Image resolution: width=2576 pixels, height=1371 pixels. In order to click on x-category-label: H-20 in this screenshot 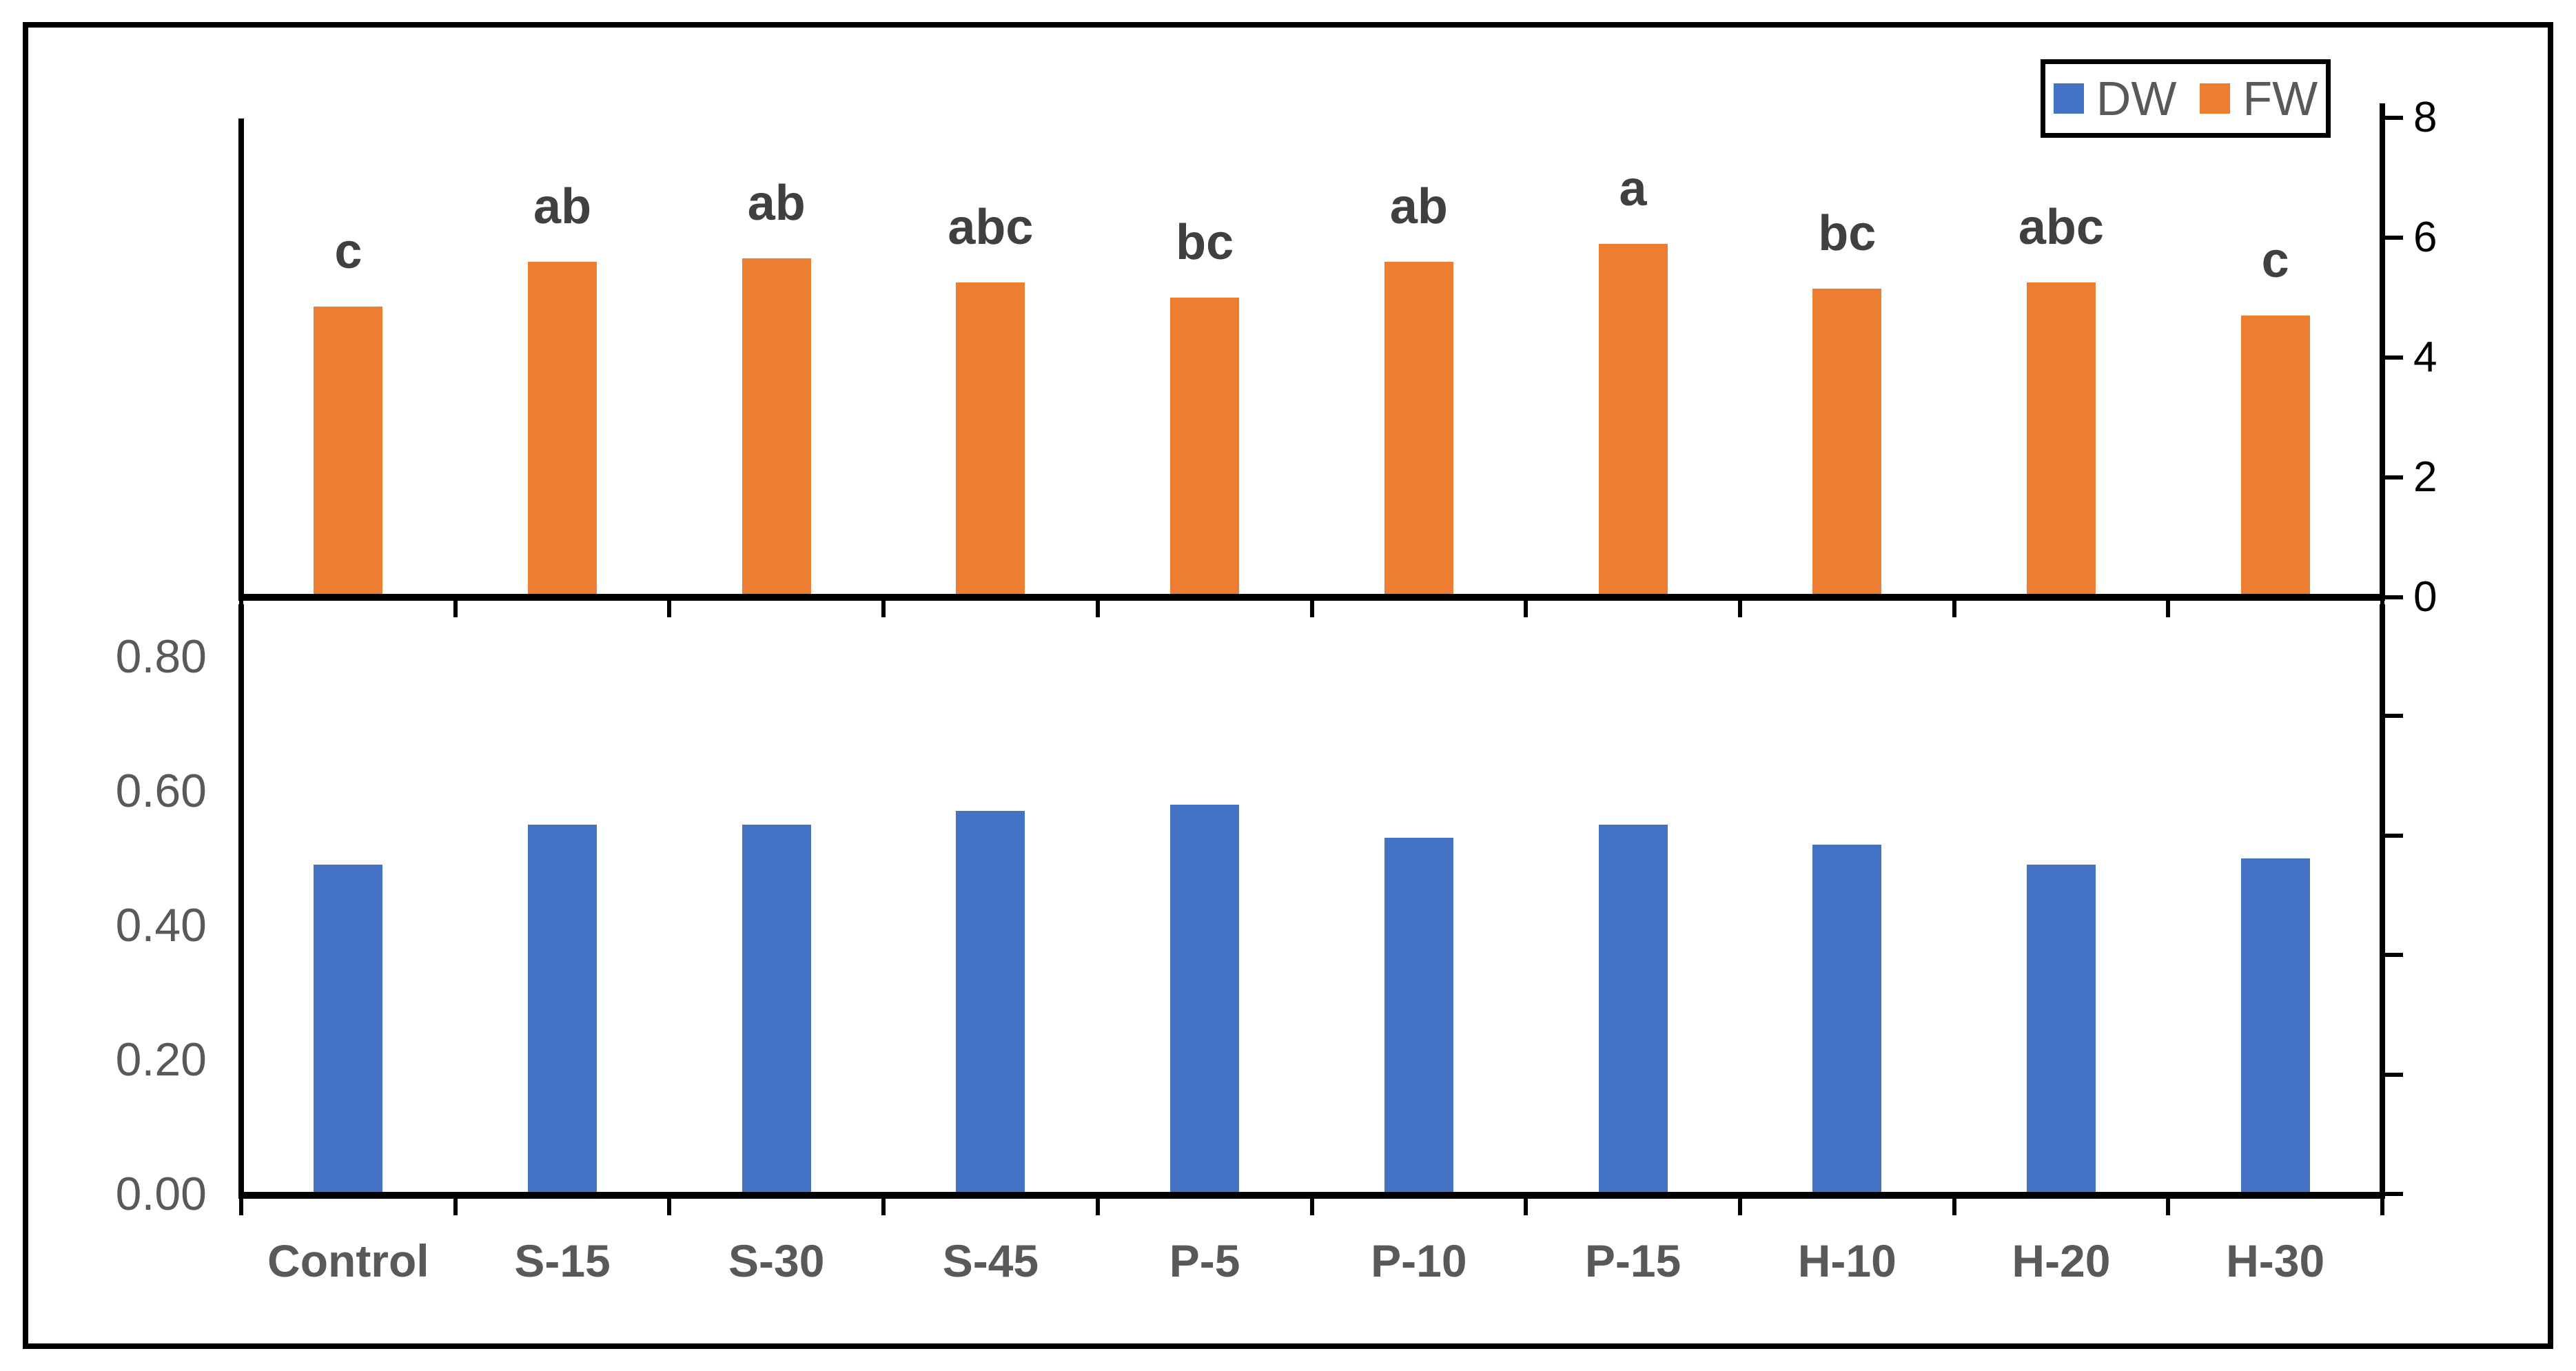, I will do `click(2061, 1260)`.